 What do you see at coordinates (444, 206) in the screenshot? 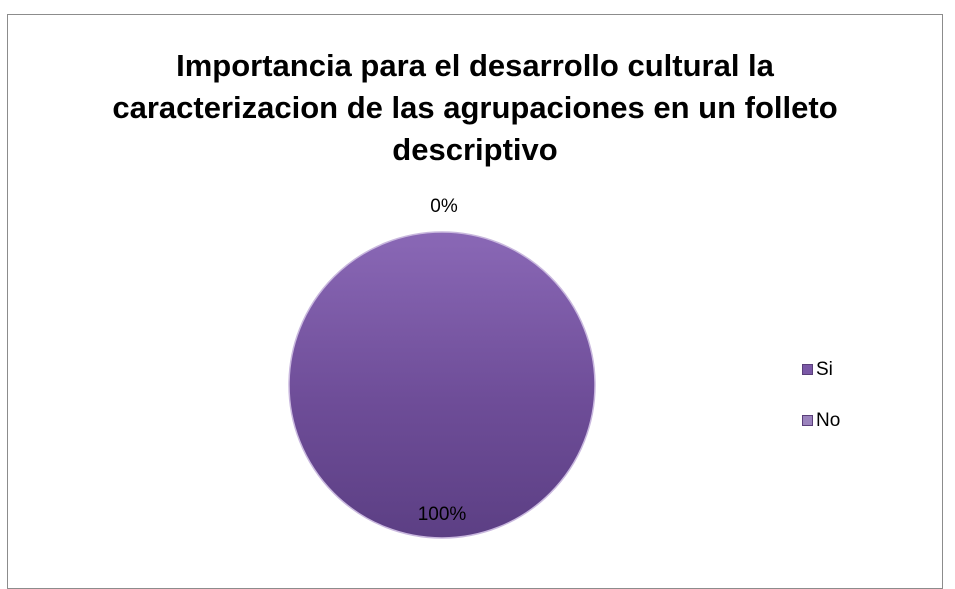
I see `data-label-no: 0%` at bounding box center [444, 206].